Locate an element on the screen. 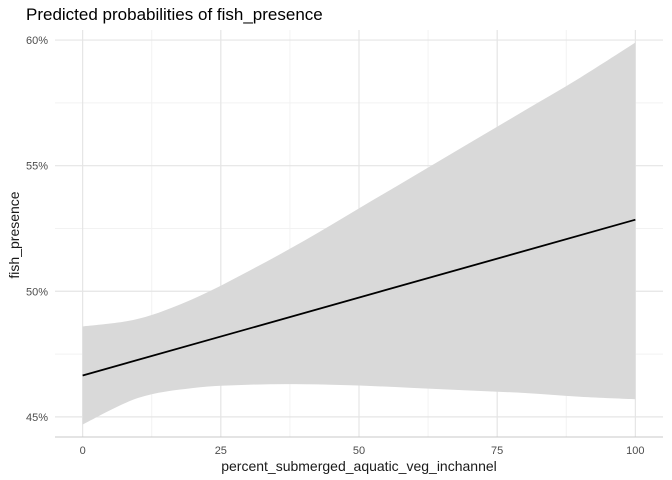 The image size is (672, 480). x-tick-label: 100 is located at coordinates (635, 451).